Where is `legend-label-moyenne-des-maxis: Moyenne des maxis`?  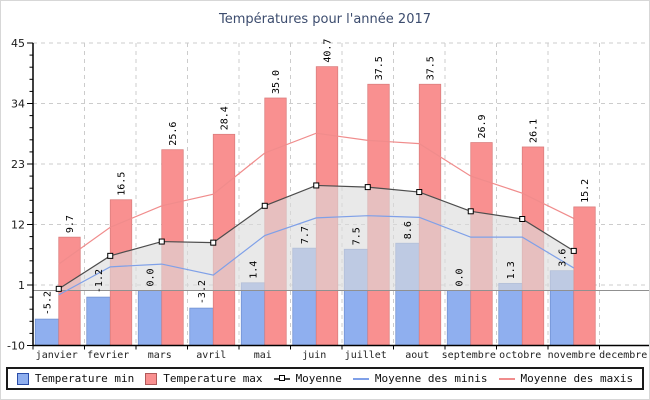 legend-label-moyenne-des-maxis: Moyenne des maxis is located at coordinates (577, 378).